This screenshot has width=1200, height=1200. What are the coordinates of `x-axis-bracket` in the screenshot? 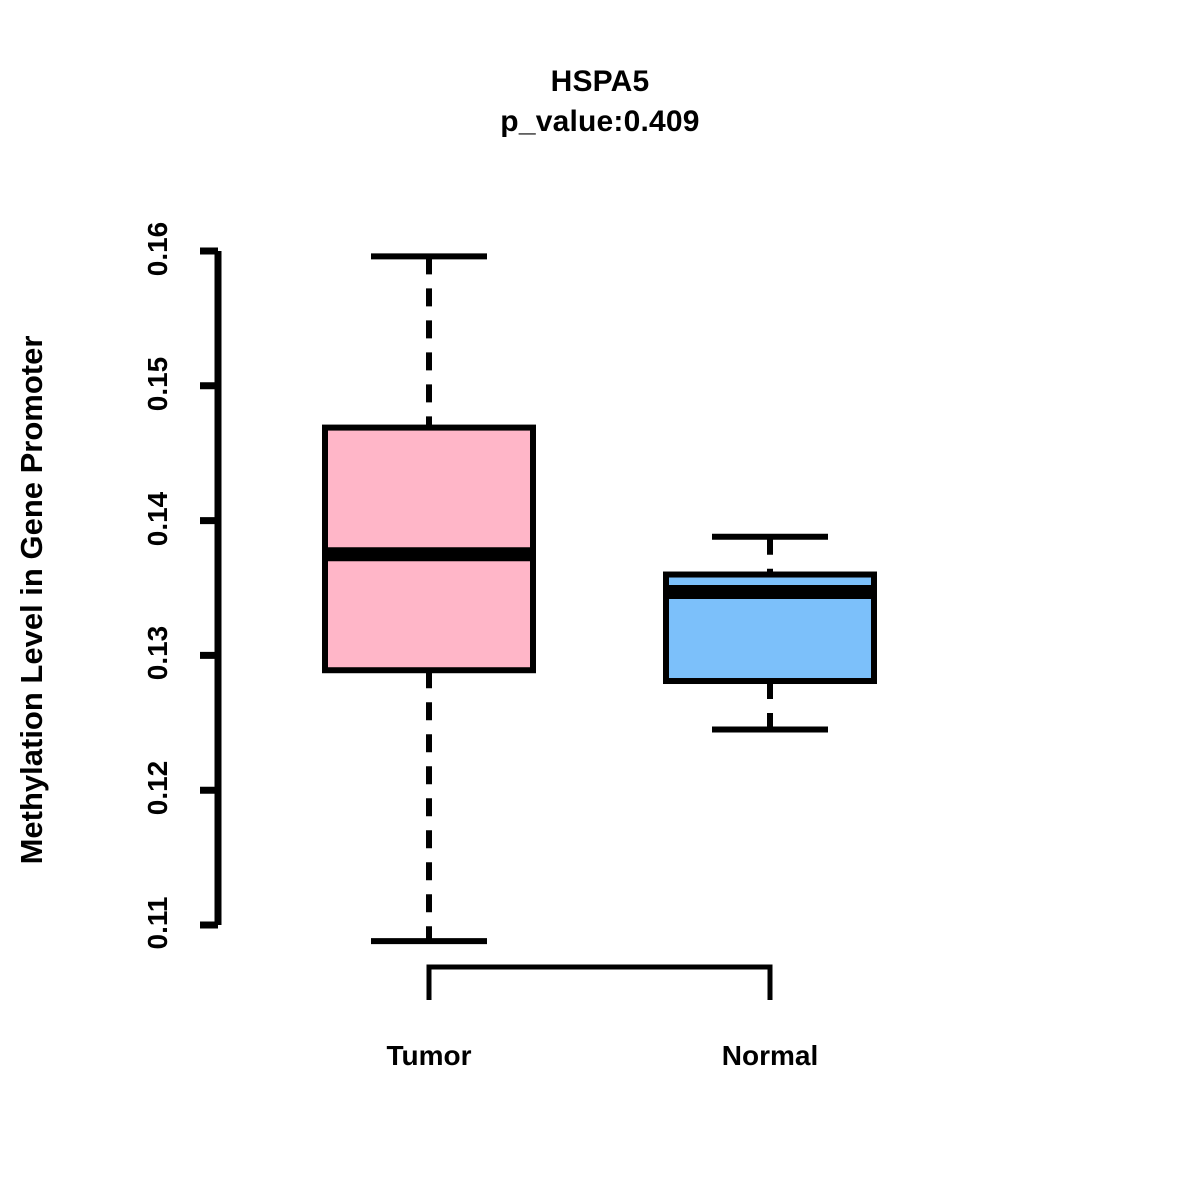 It's located at (599, 982).